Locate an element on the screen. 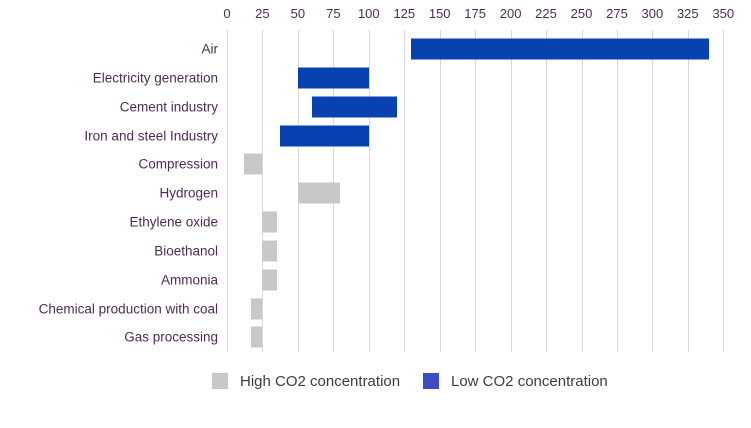 This screenshot has width=751, height=428. legend-item-low-co2: Low CO2 concentration is located at coordinates (515, 381).